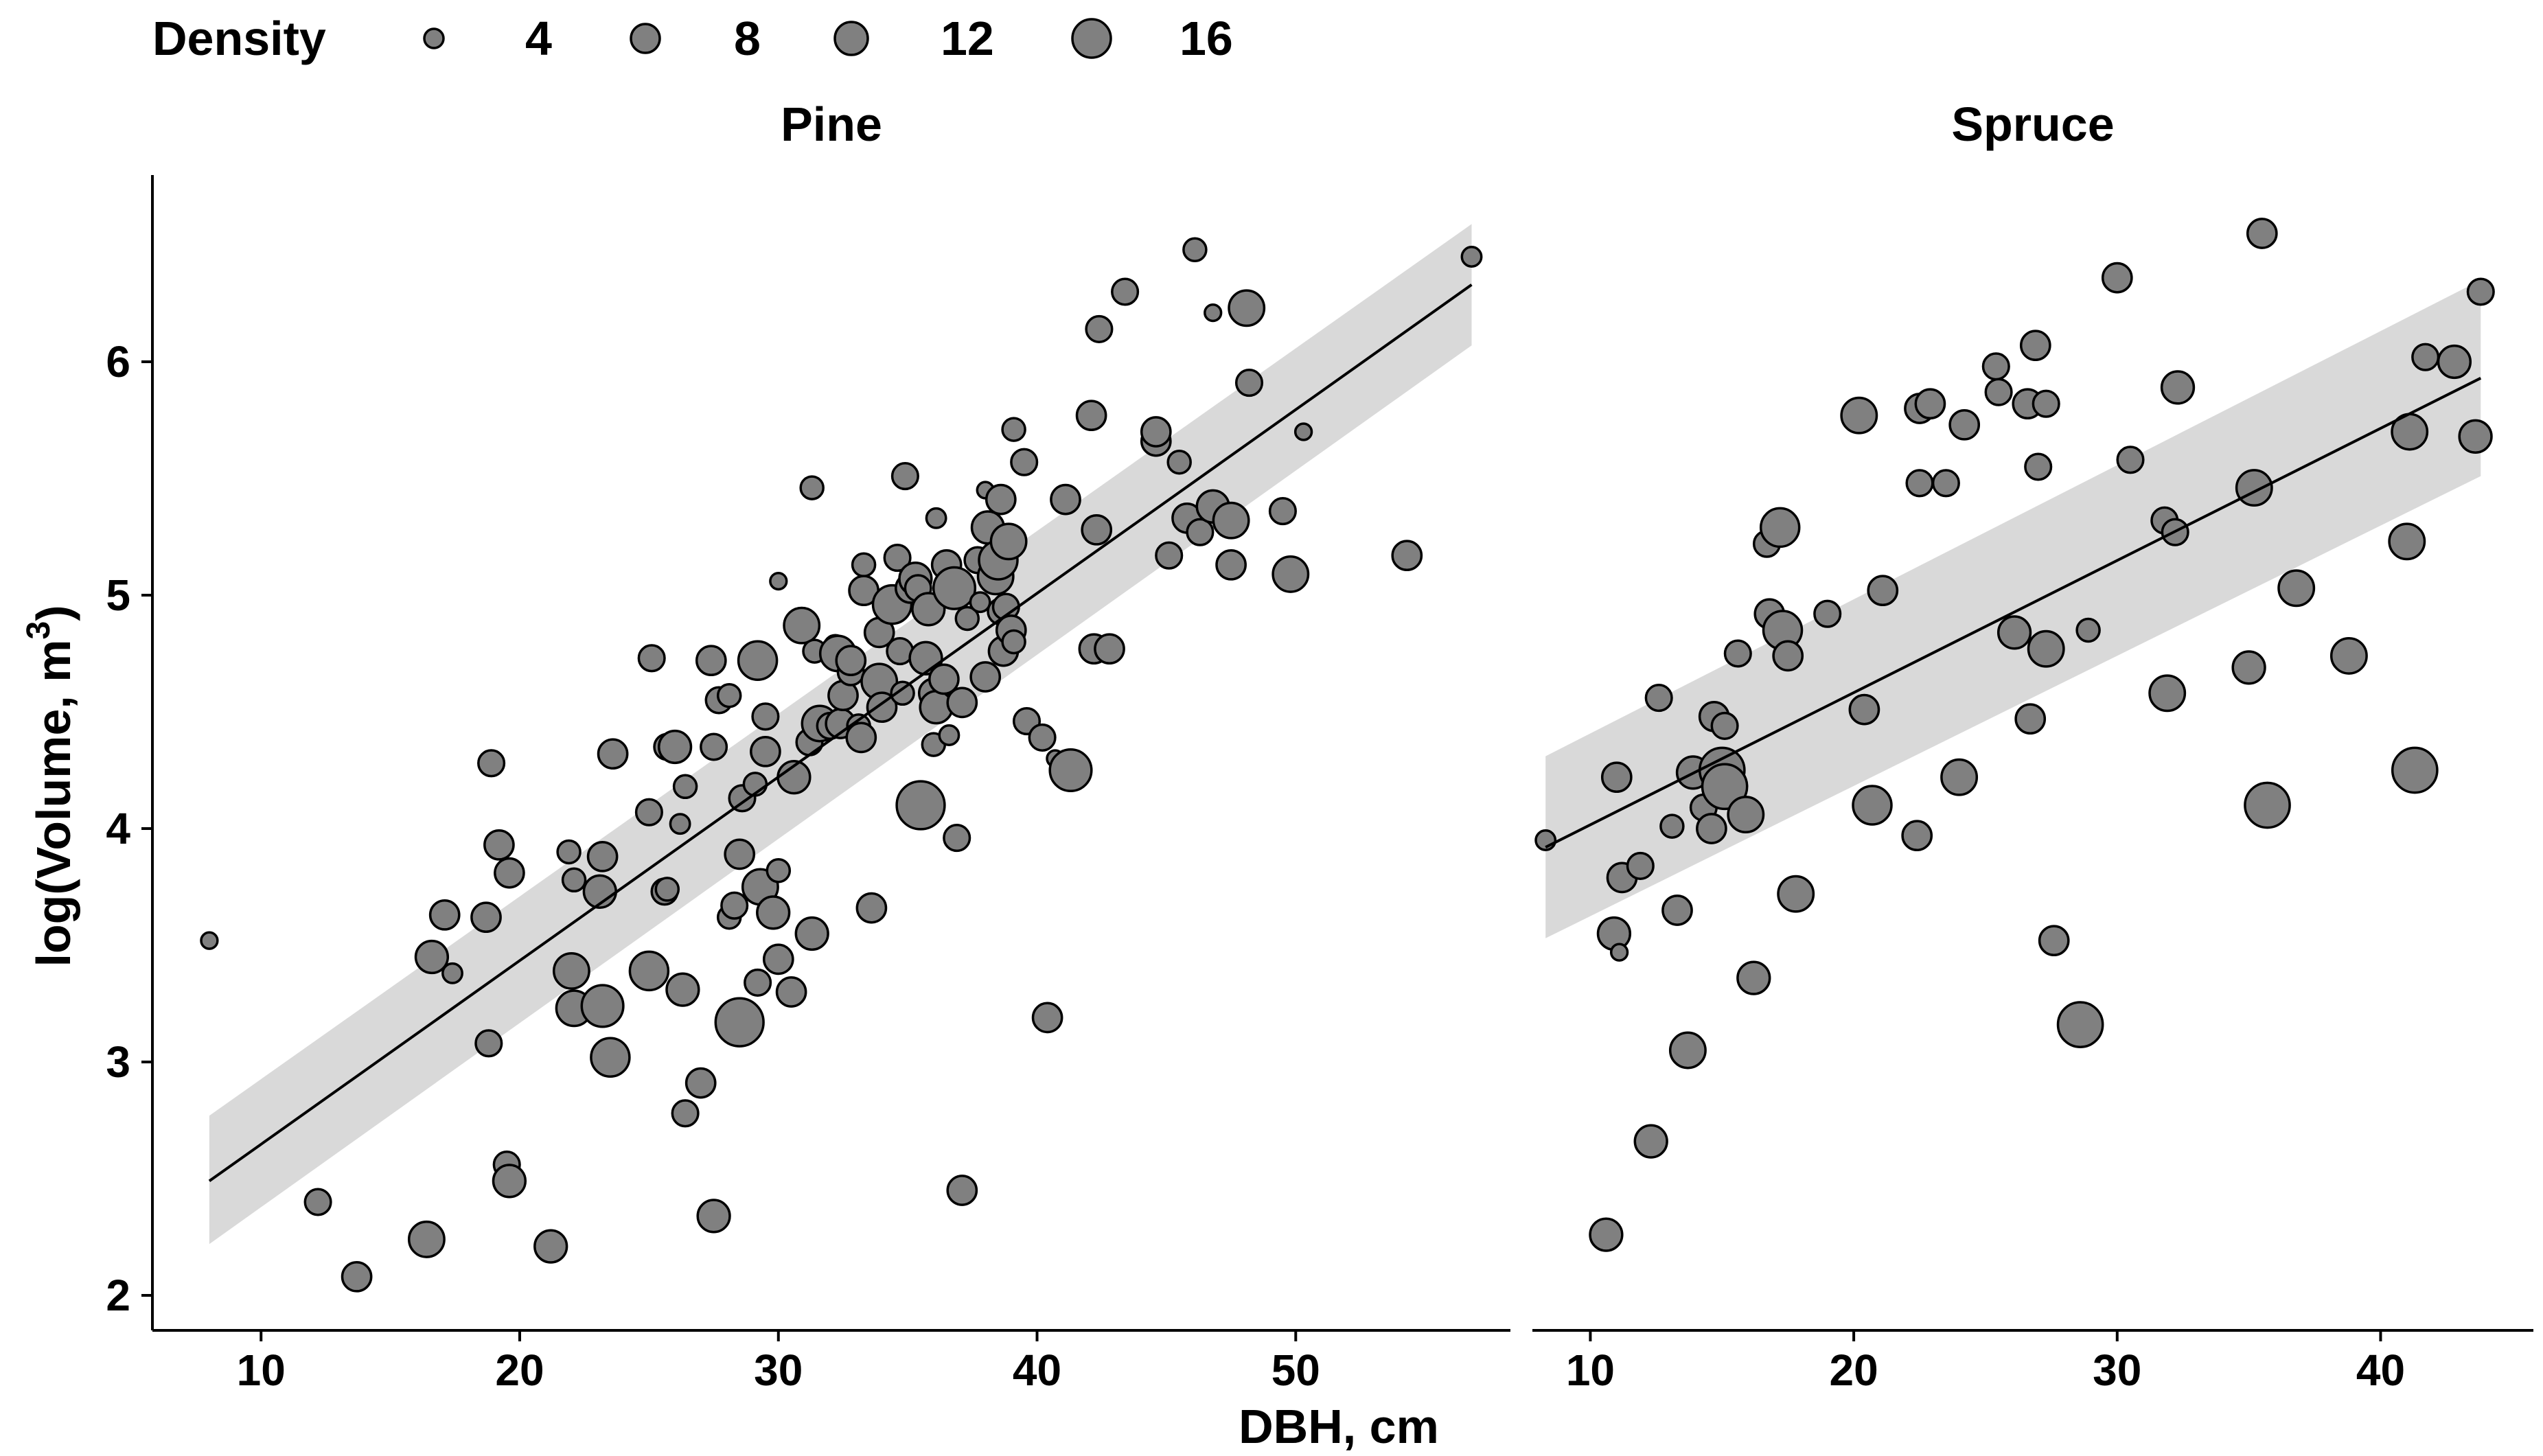  What do you see at coordinates (913, 38) in the screenshot?
I see `legend-key-12: 12` at bounding box center [913, 38].